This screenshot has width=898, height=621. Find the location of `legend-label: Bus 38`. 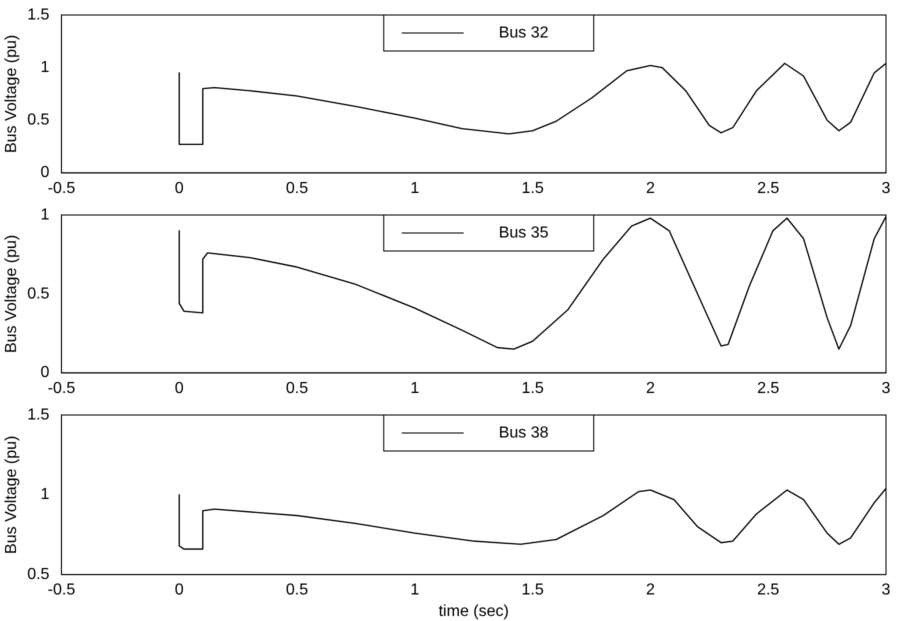

legend-label: Bus 38 is located at coordinates (523, 433).